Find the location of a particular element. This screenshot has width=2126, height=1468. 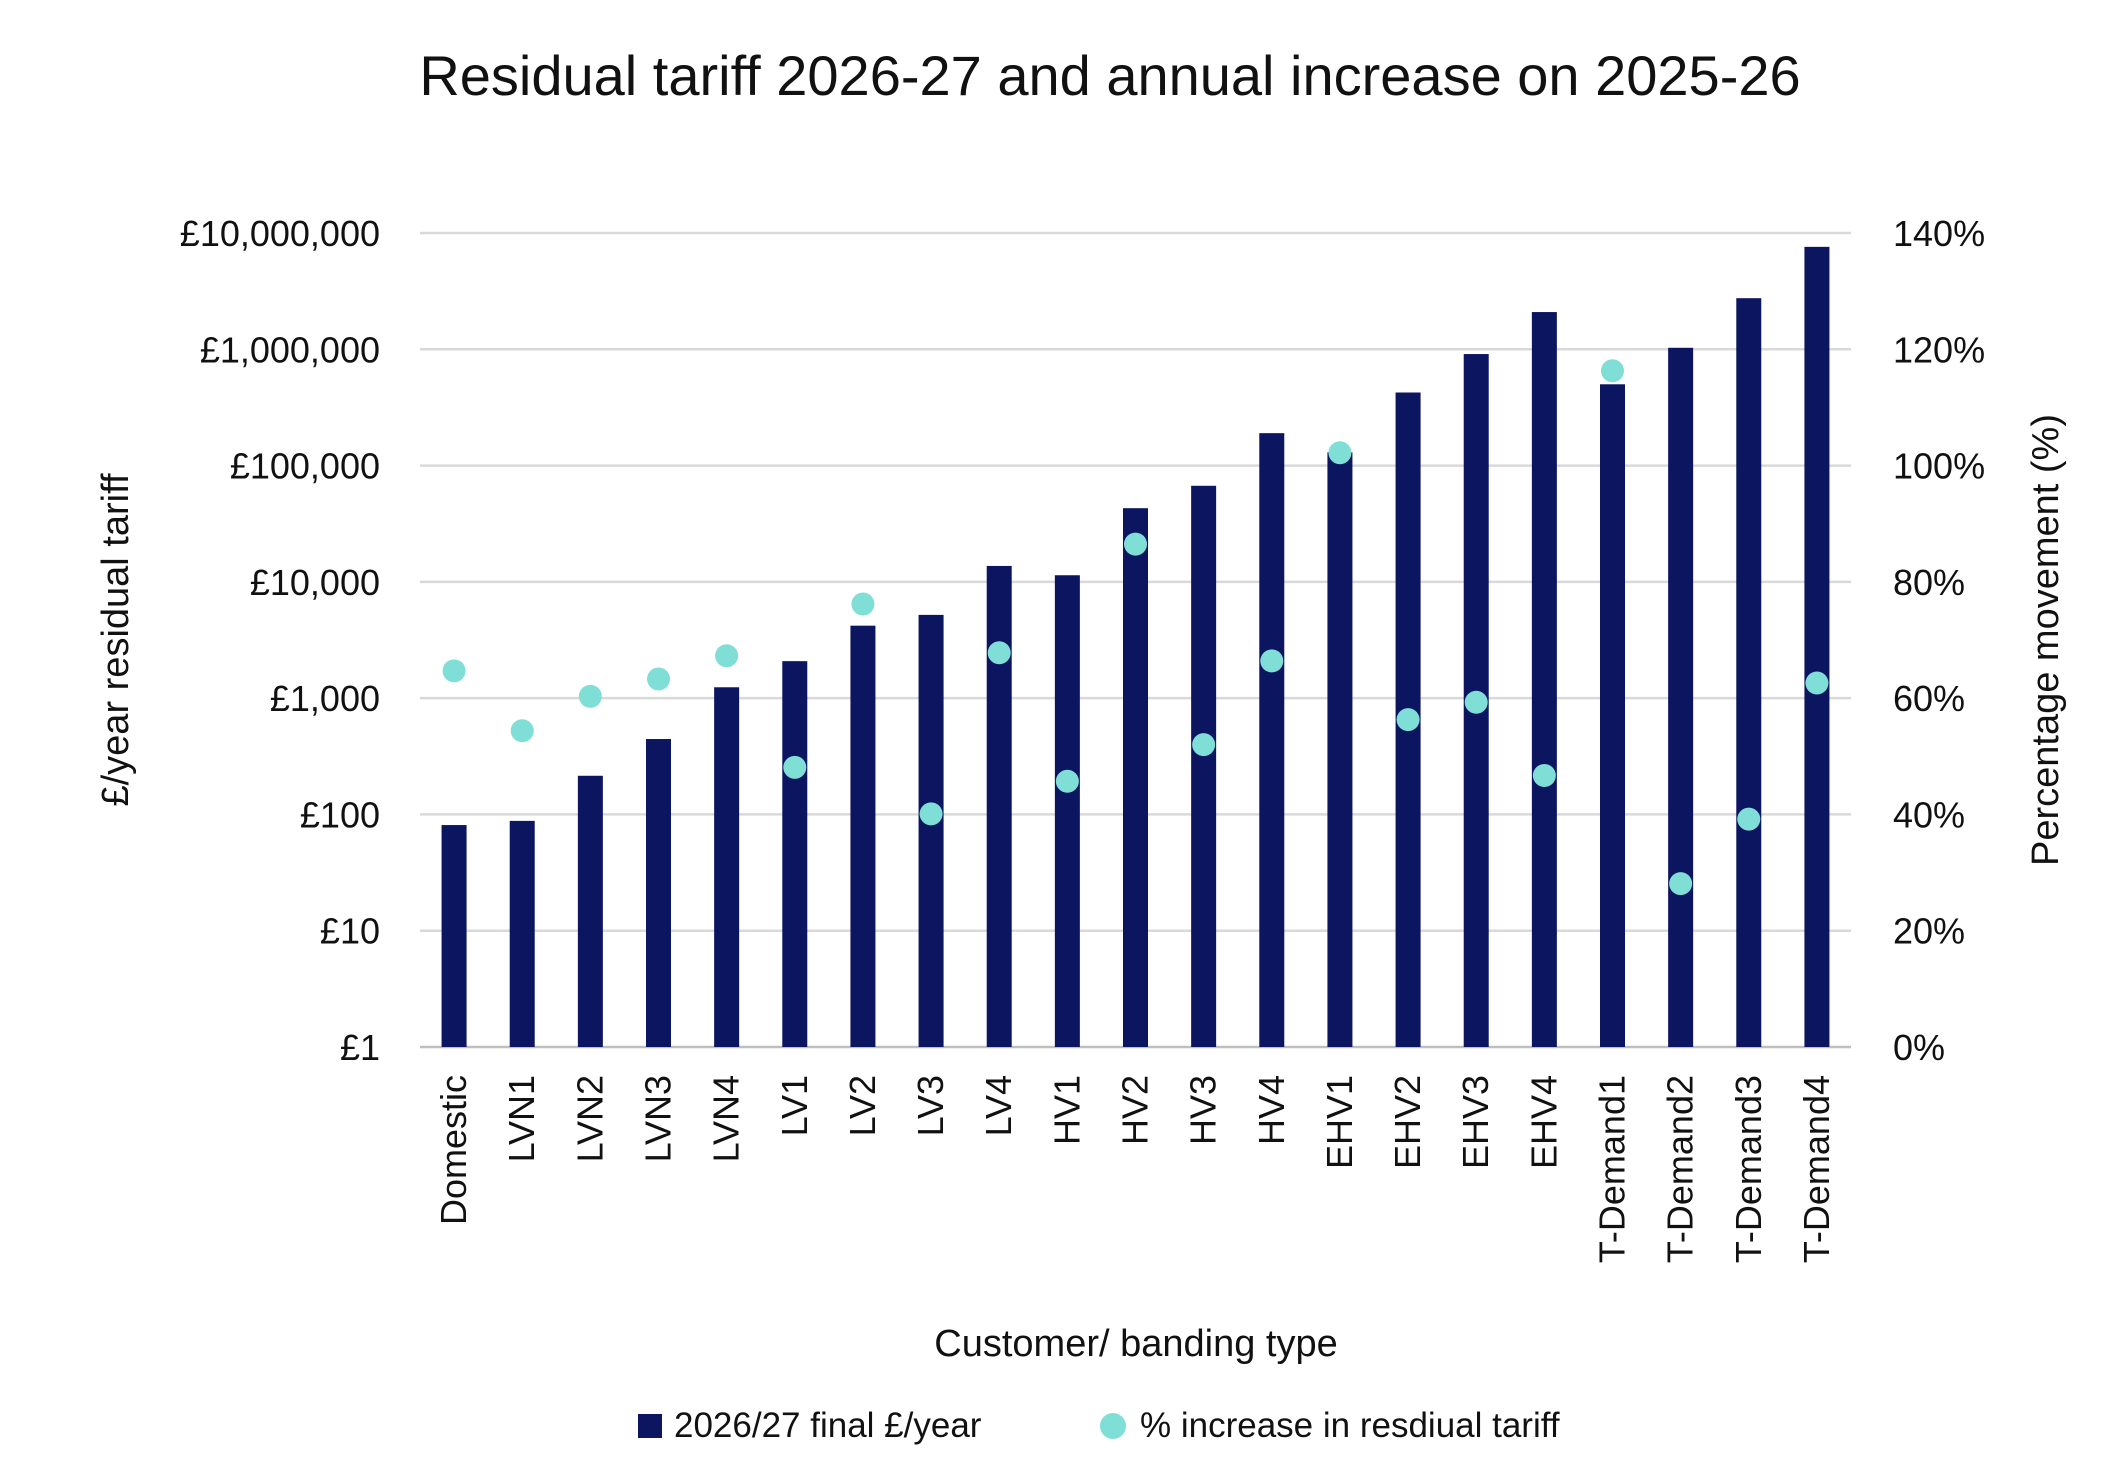

bar-LVN1 is located at coordinates (522, 933).